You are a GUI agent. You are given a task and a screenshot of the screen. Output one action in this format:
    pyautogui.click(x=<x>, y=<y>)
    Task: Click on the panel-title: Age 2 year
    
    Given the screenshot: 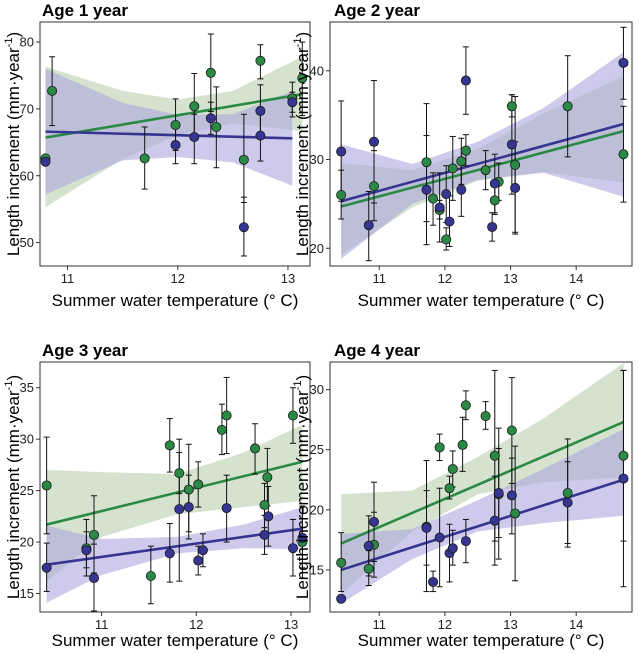 What is the action you would take?
    pyautogui.click(x=377, y=10)
    